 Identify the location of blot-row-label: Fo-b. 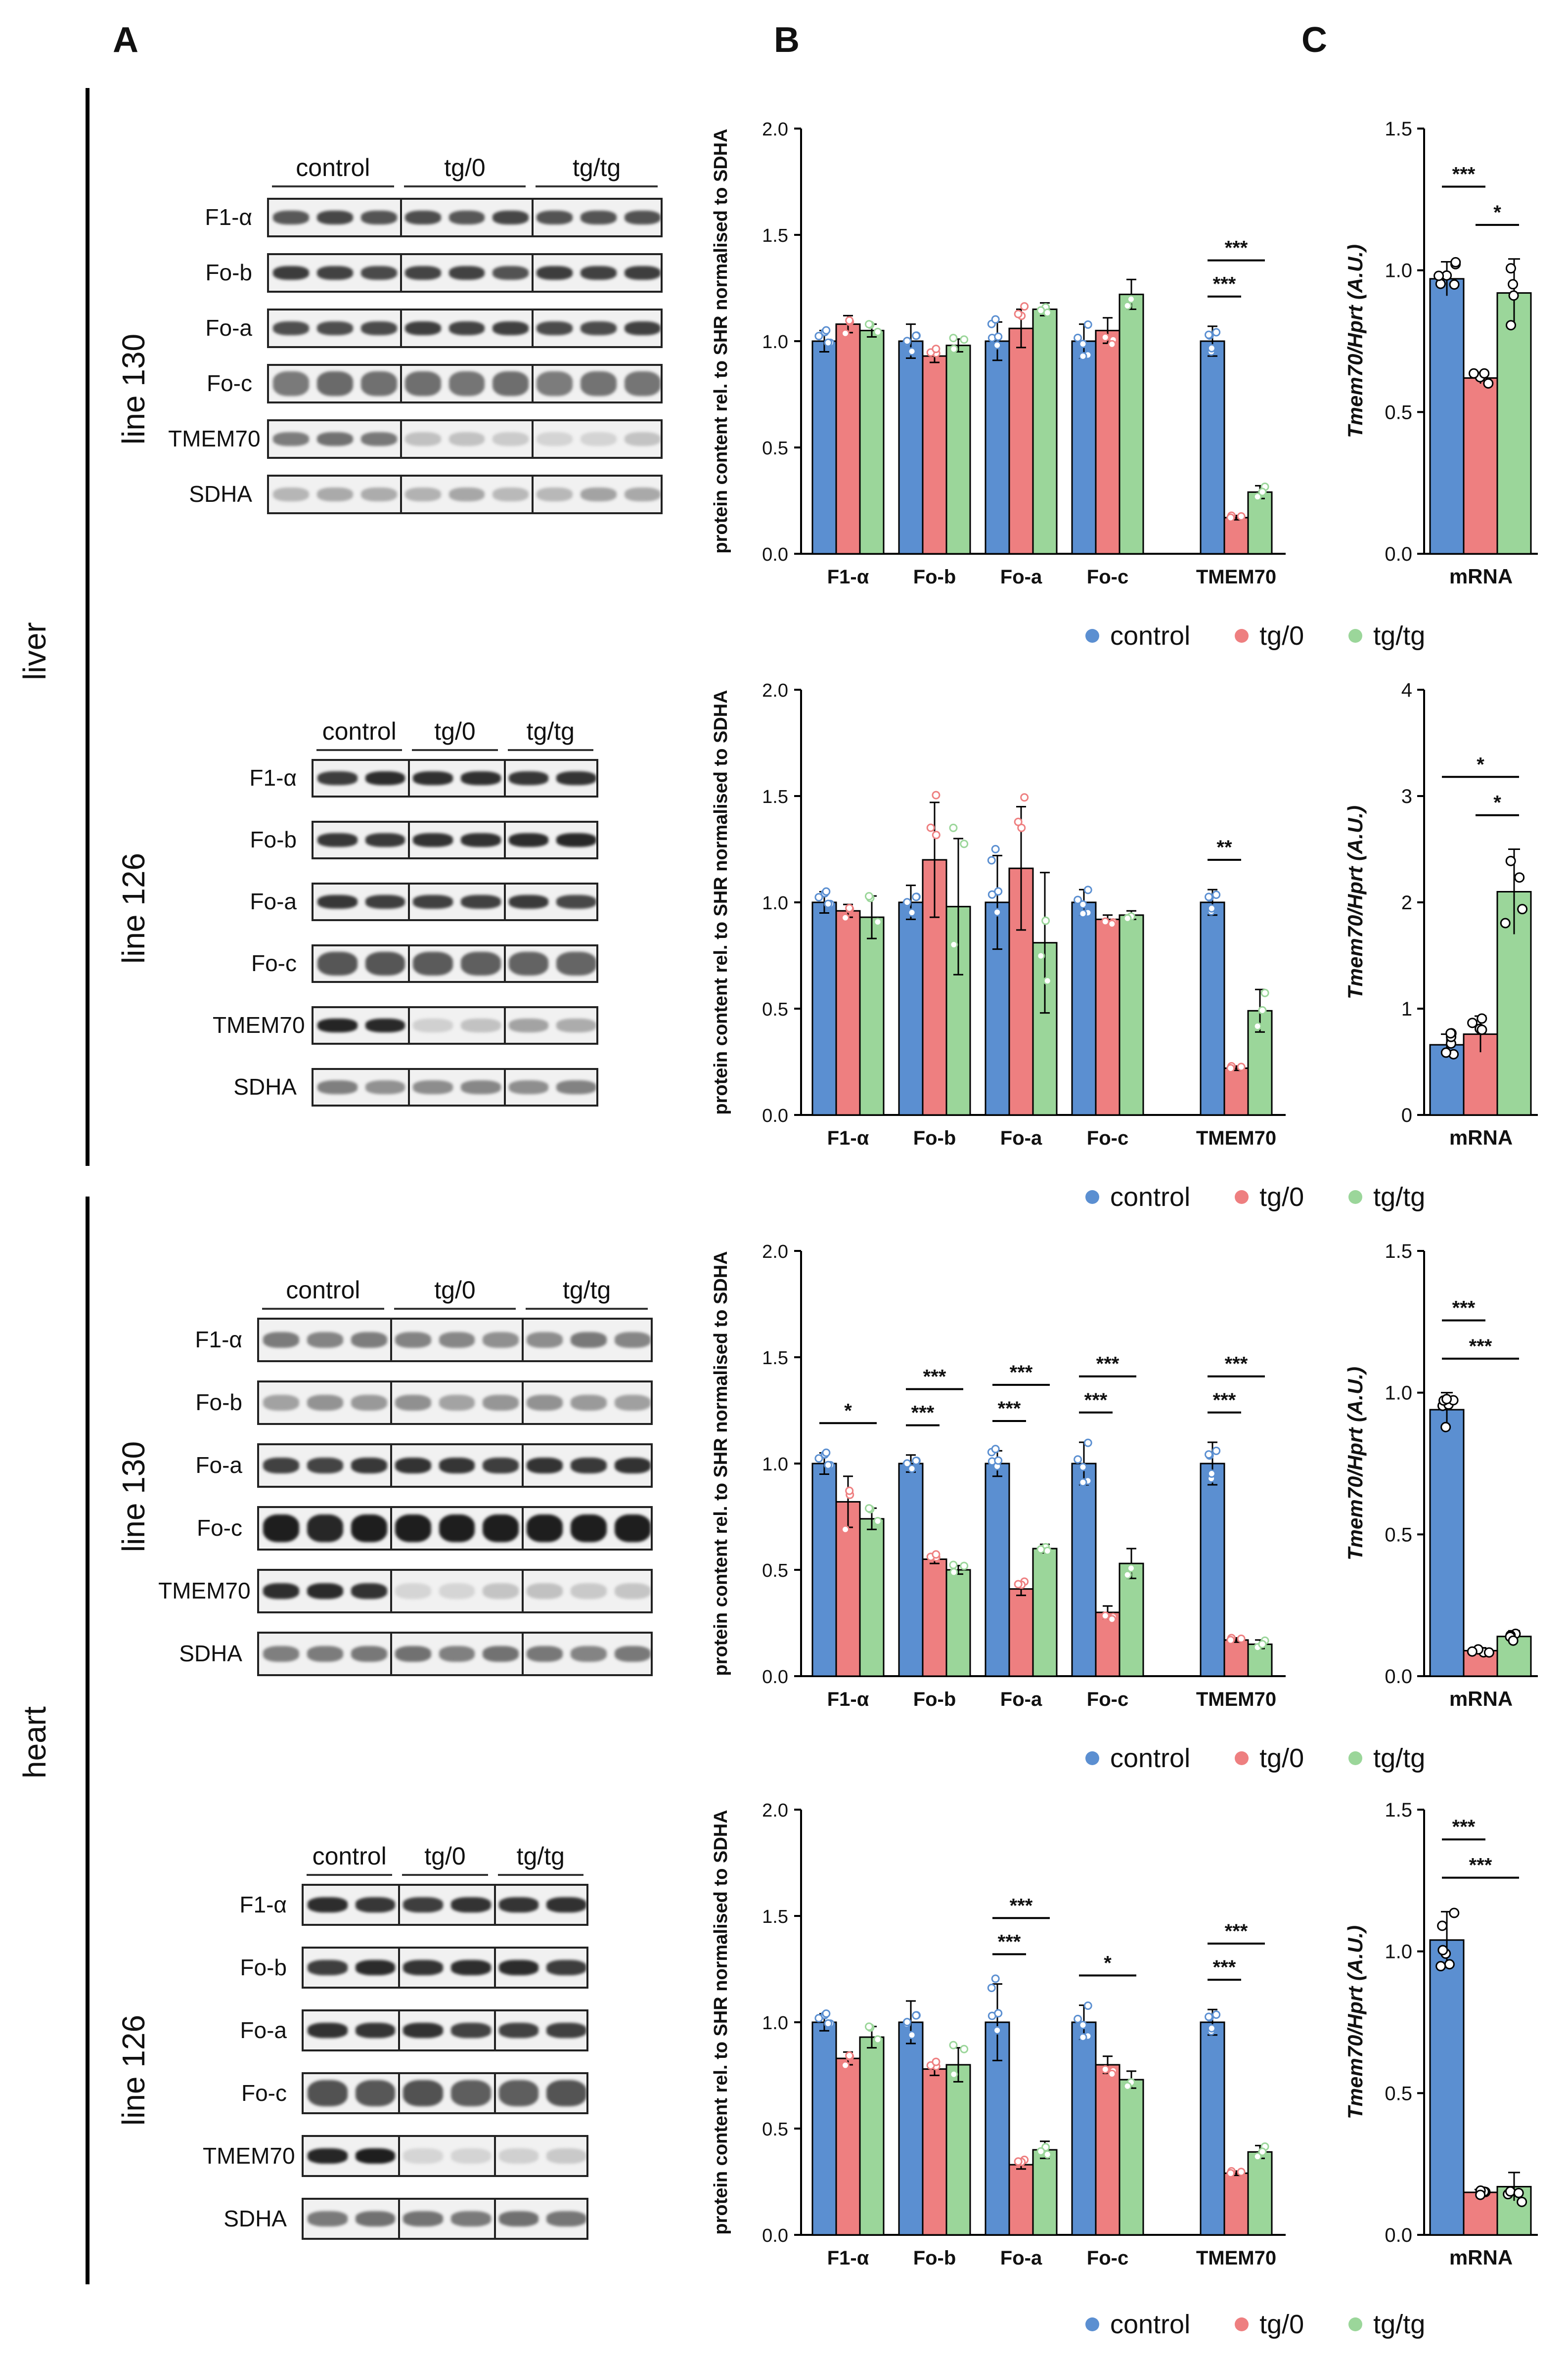
(218, 1402).